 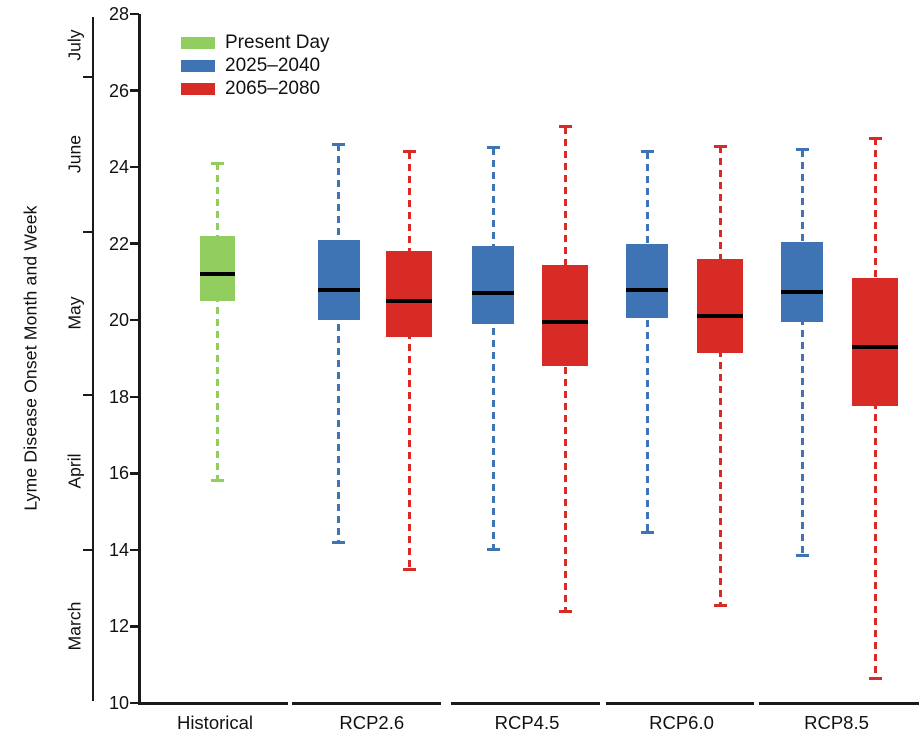 I want to click on y-tick-label: 20, so click(x=118, y=320).